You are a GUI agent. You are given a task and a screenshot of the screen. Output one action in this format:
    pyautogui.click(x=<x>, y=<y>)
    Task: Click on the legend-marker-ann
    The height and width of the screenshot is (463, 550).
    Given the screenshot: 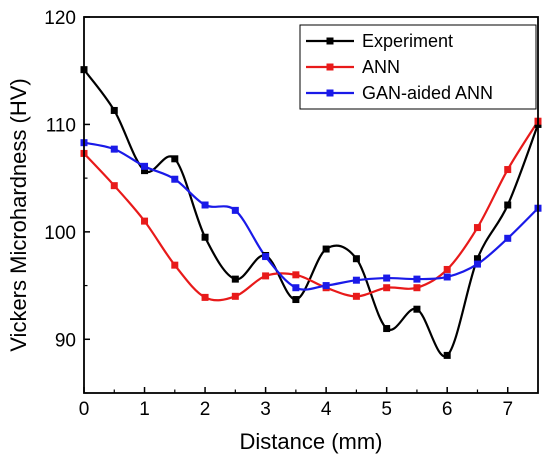 What is the action you would take?
    pyautogui.click(x=330, y=67)
    